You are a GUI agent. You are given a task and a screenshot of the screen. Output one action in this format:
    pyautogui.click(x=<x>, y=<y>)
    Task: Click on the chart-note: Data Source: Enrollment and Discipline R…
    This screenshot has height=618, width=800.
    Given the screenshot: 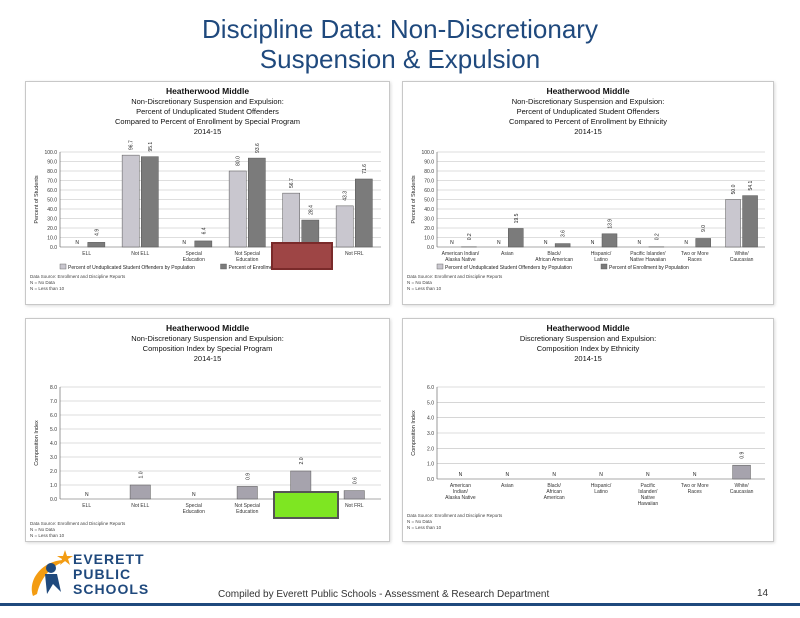 What is the action you would take?
    pyautogui.click(x=78, y=276)
    